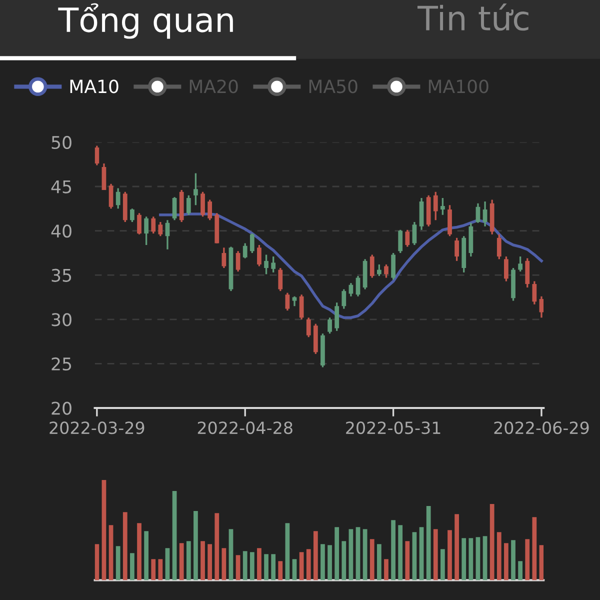 The image size is (600, 600). I want to click on text: Tổng quan, so click(145, 21).